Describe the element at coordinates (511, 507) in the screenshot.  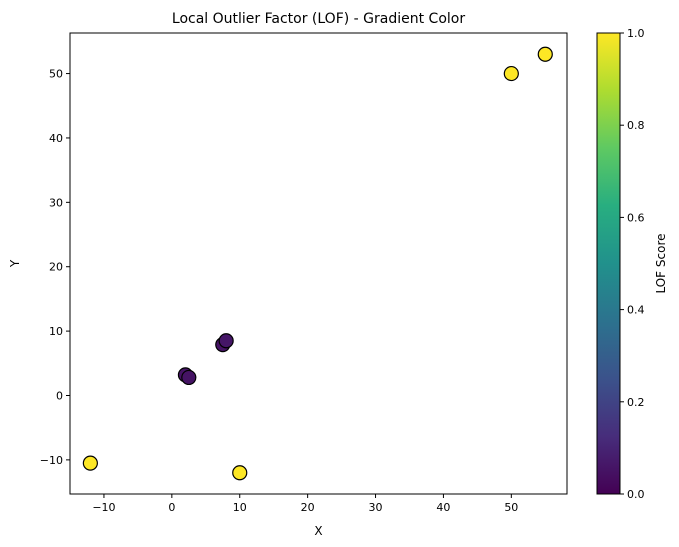
I see `x-tick-label: 50` at that location.